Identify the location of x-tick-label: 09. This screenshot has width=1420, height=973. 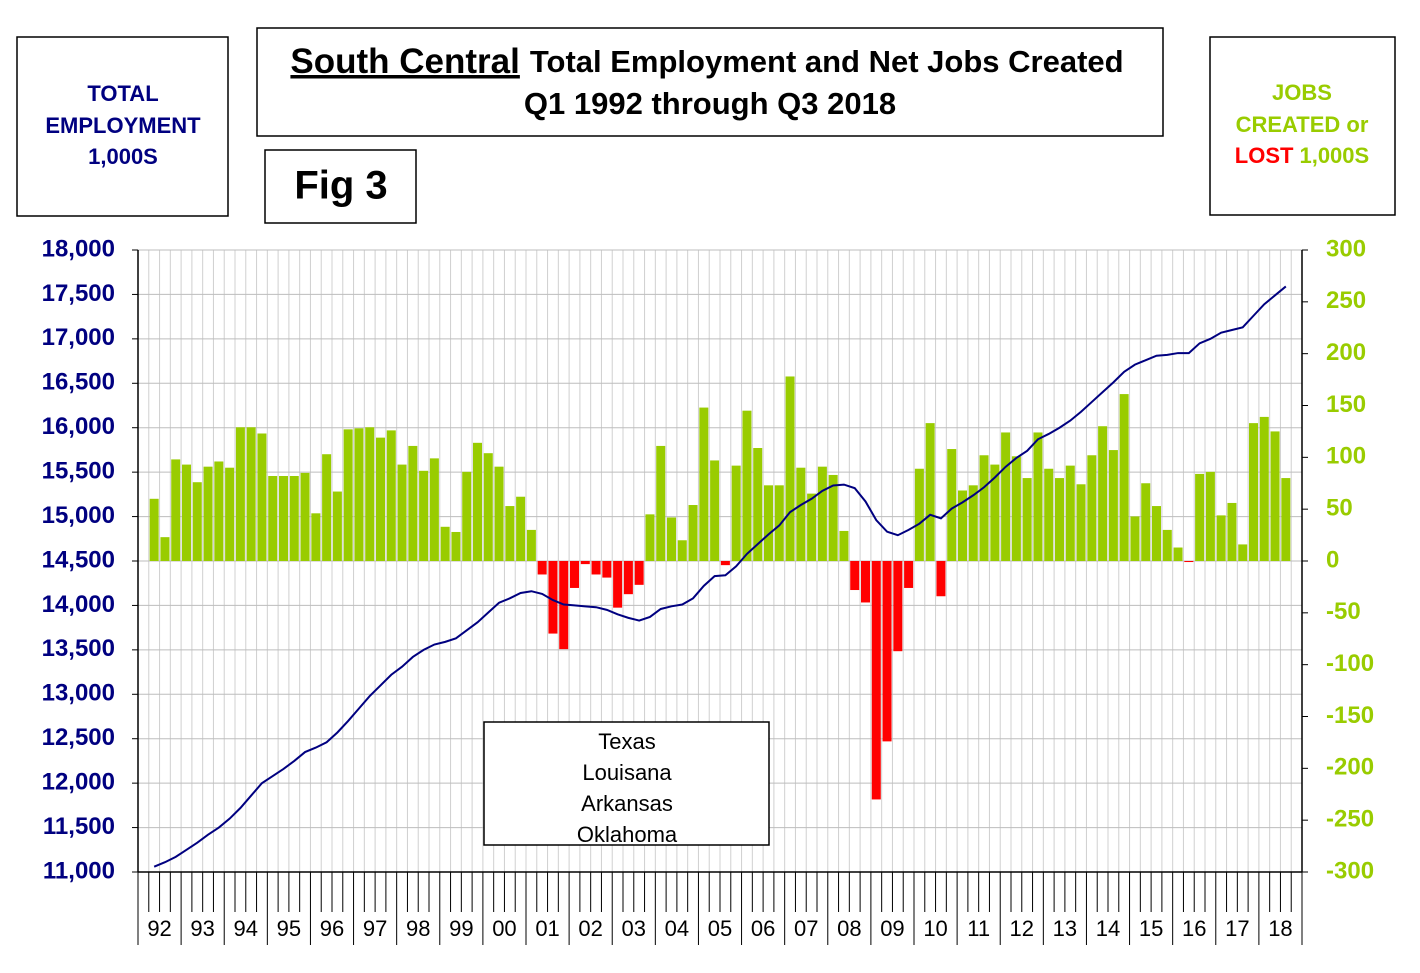
(892, 928).